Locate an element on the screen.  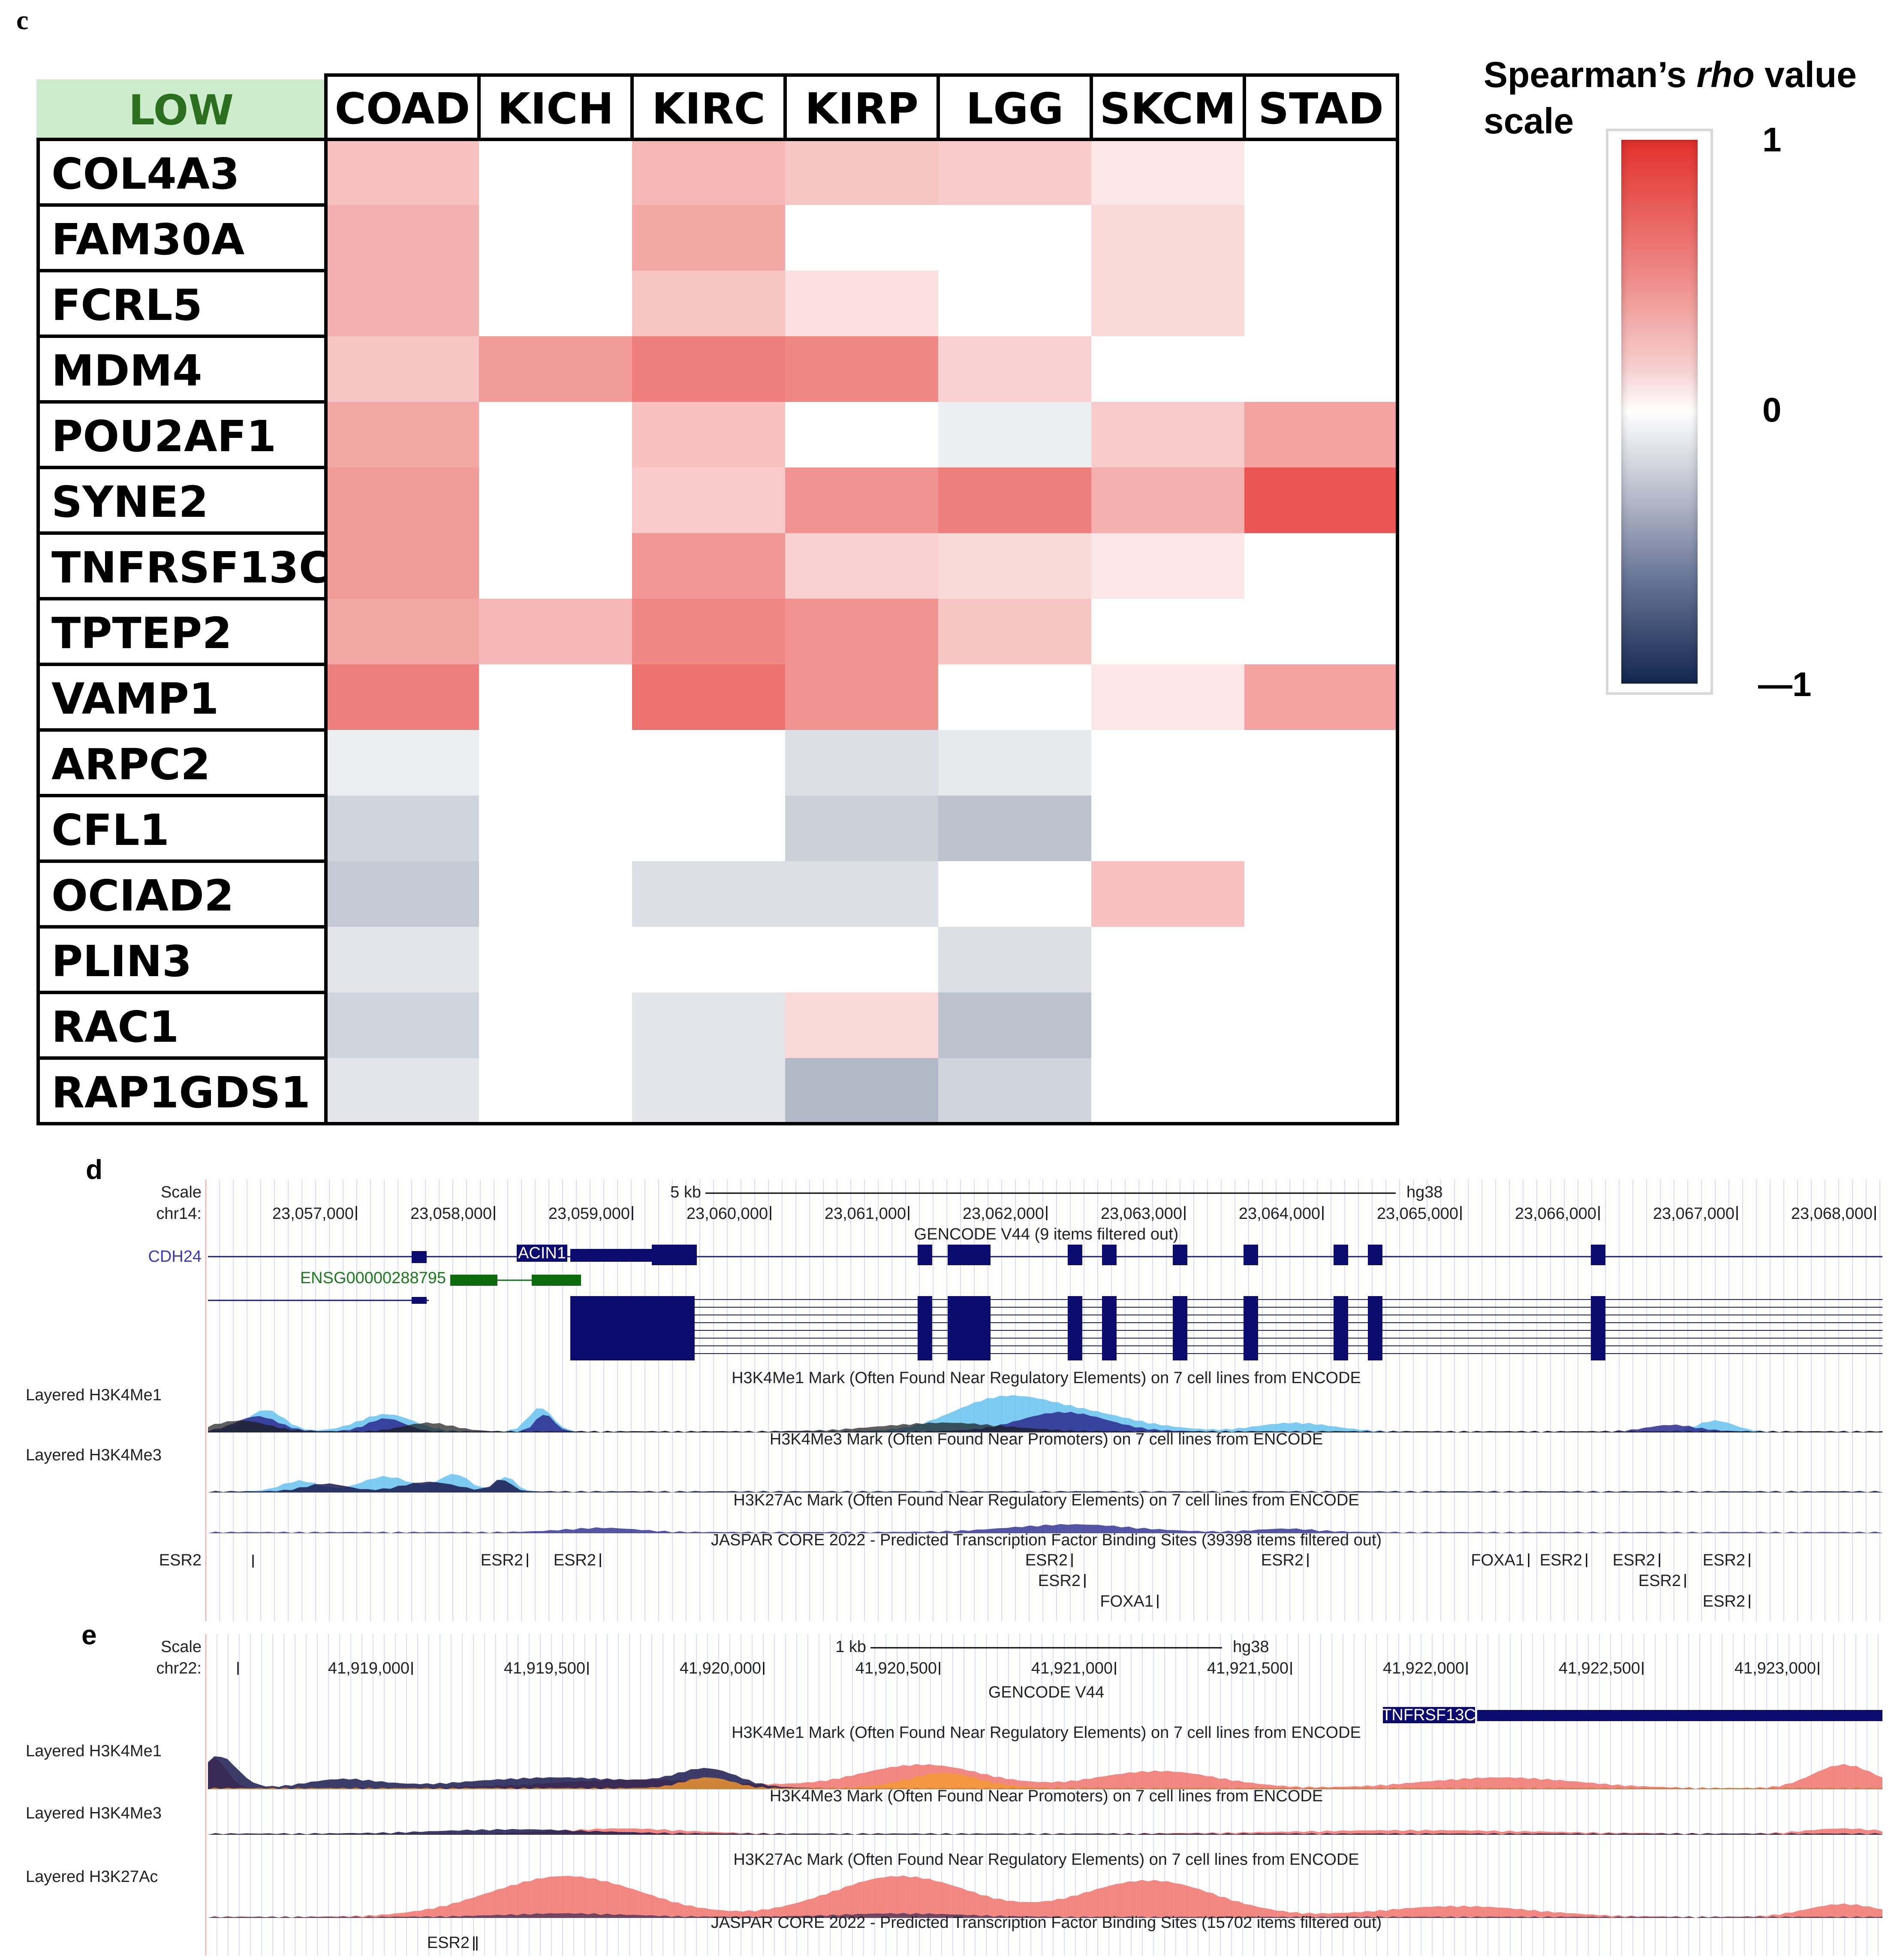
heatmap-cell-vamp1-kirc is located at coordinates (709, 697).